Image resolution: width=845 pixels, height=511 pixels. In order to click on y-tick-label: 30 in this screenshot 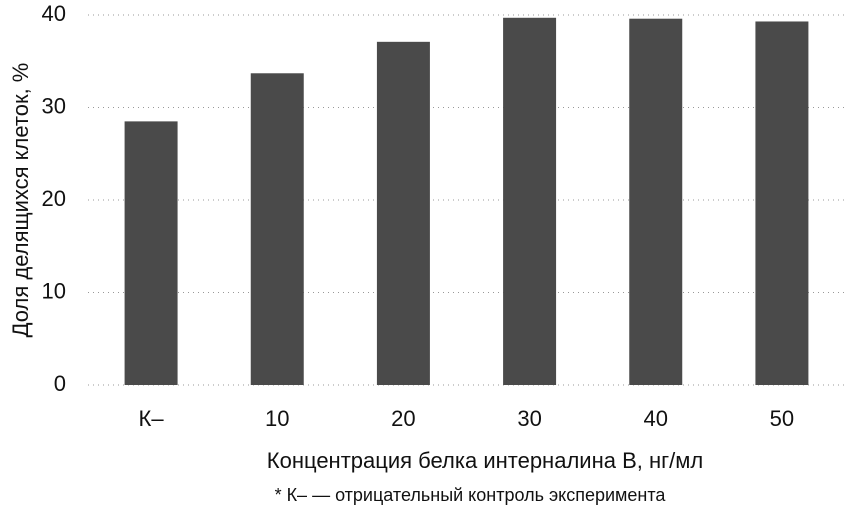, I will do `click(54, 105)`.